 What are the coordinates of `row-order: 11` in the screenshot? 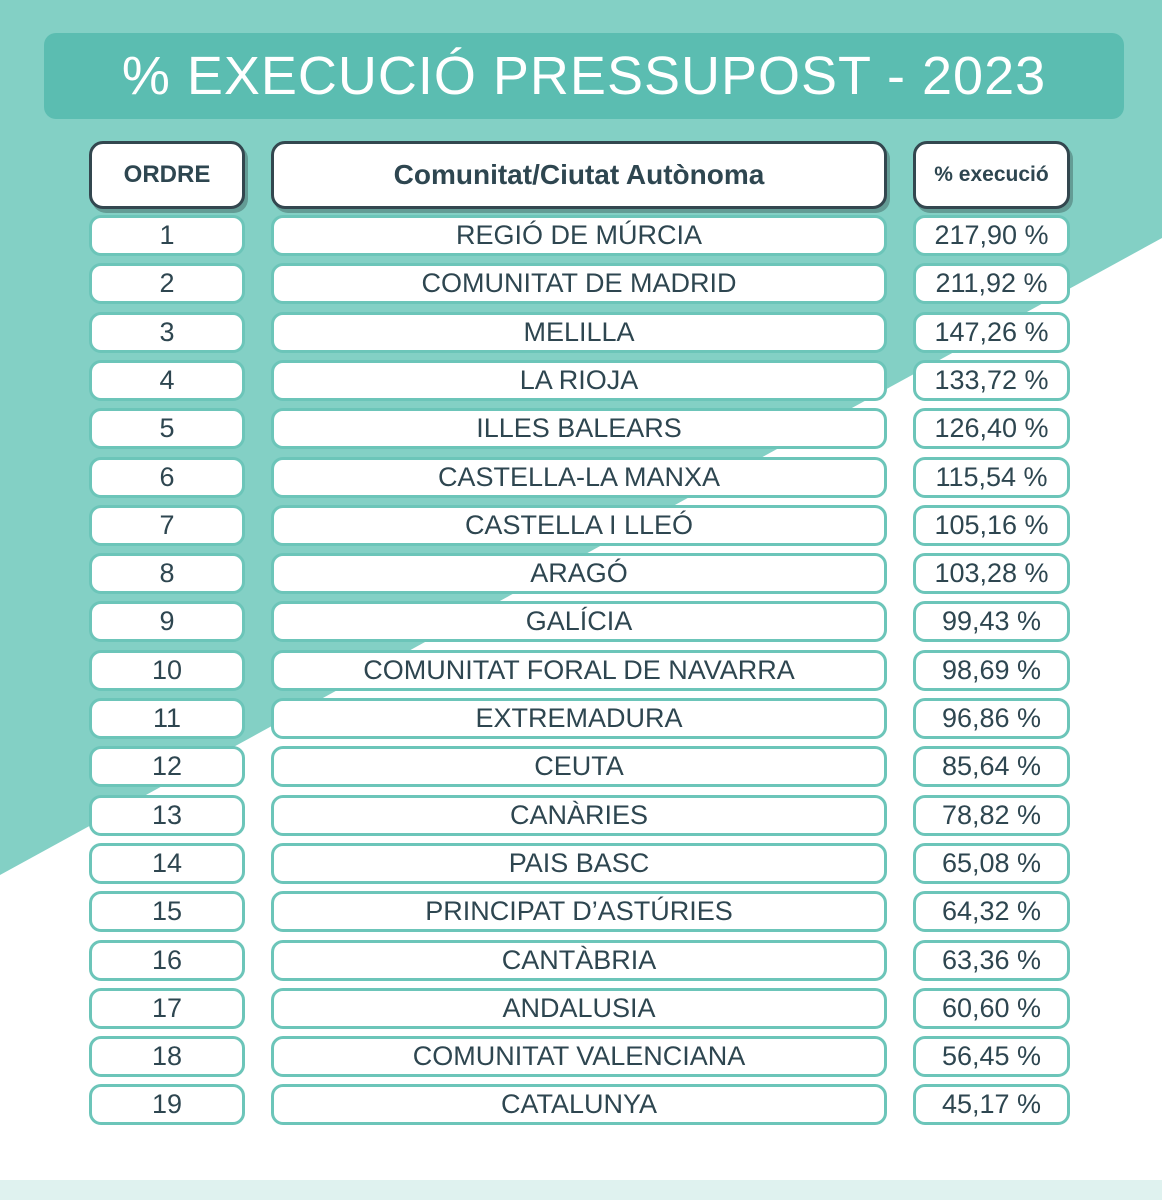 It's located at (167, 718).